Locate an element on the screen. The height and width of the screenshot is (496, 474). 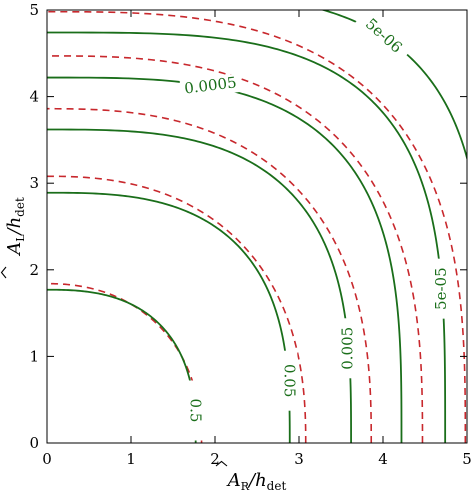
contour-label-3: 0.0005 is located at coordinates (210, 85).